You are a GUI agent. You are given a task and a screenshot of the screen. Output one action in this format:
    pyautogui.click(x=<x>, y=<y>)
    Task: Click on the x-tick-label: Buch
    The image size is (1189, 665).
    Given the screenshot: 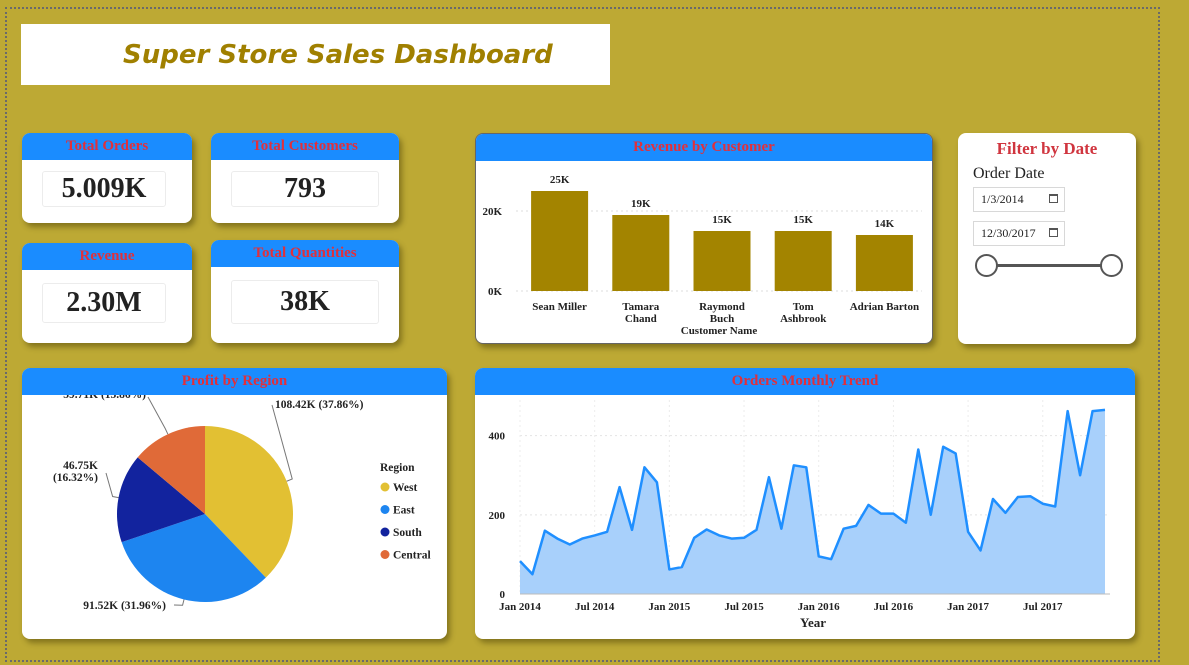 What is the action you would take?
    pyautogui.click(x=722, y=319)
    